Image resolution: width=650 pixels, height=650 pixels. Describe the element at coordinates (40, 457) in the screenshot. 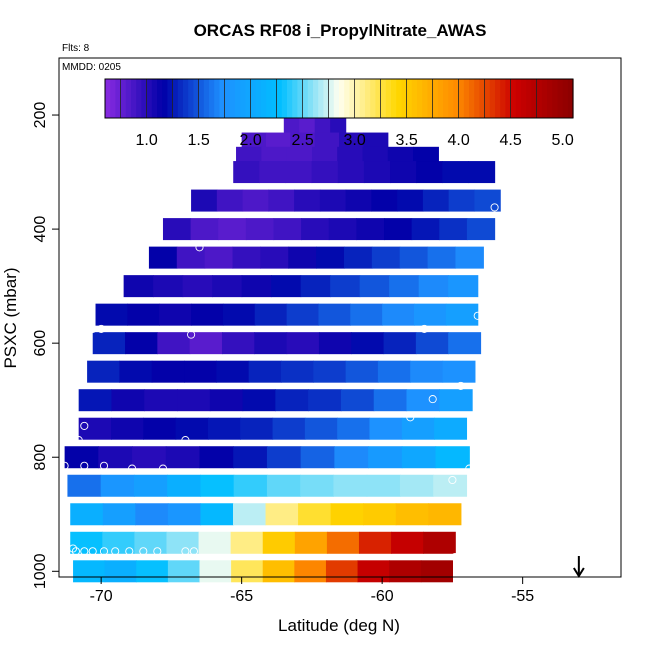

I see `y-tick-label: 800` at that location.